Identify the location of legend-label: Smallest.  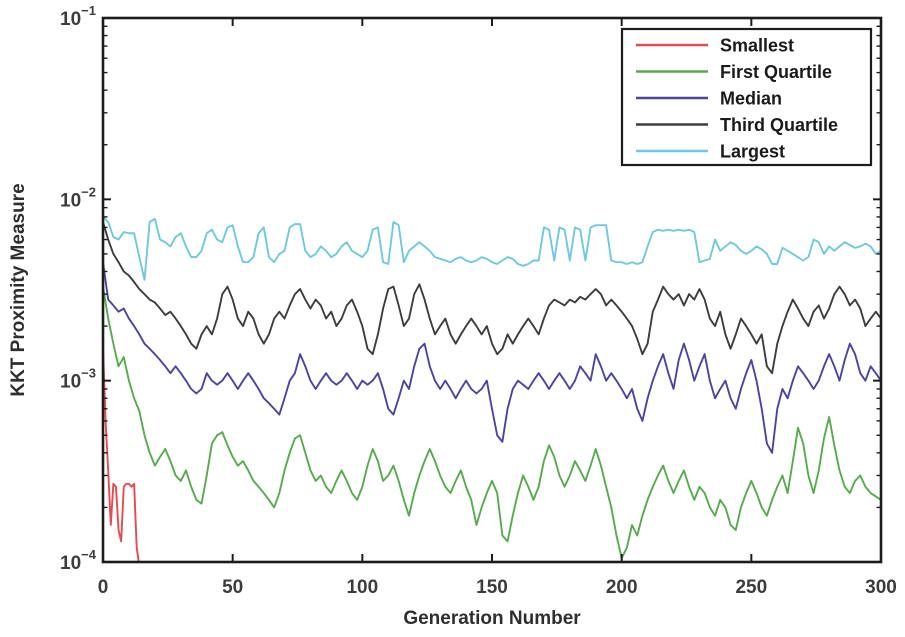
(757, 46).